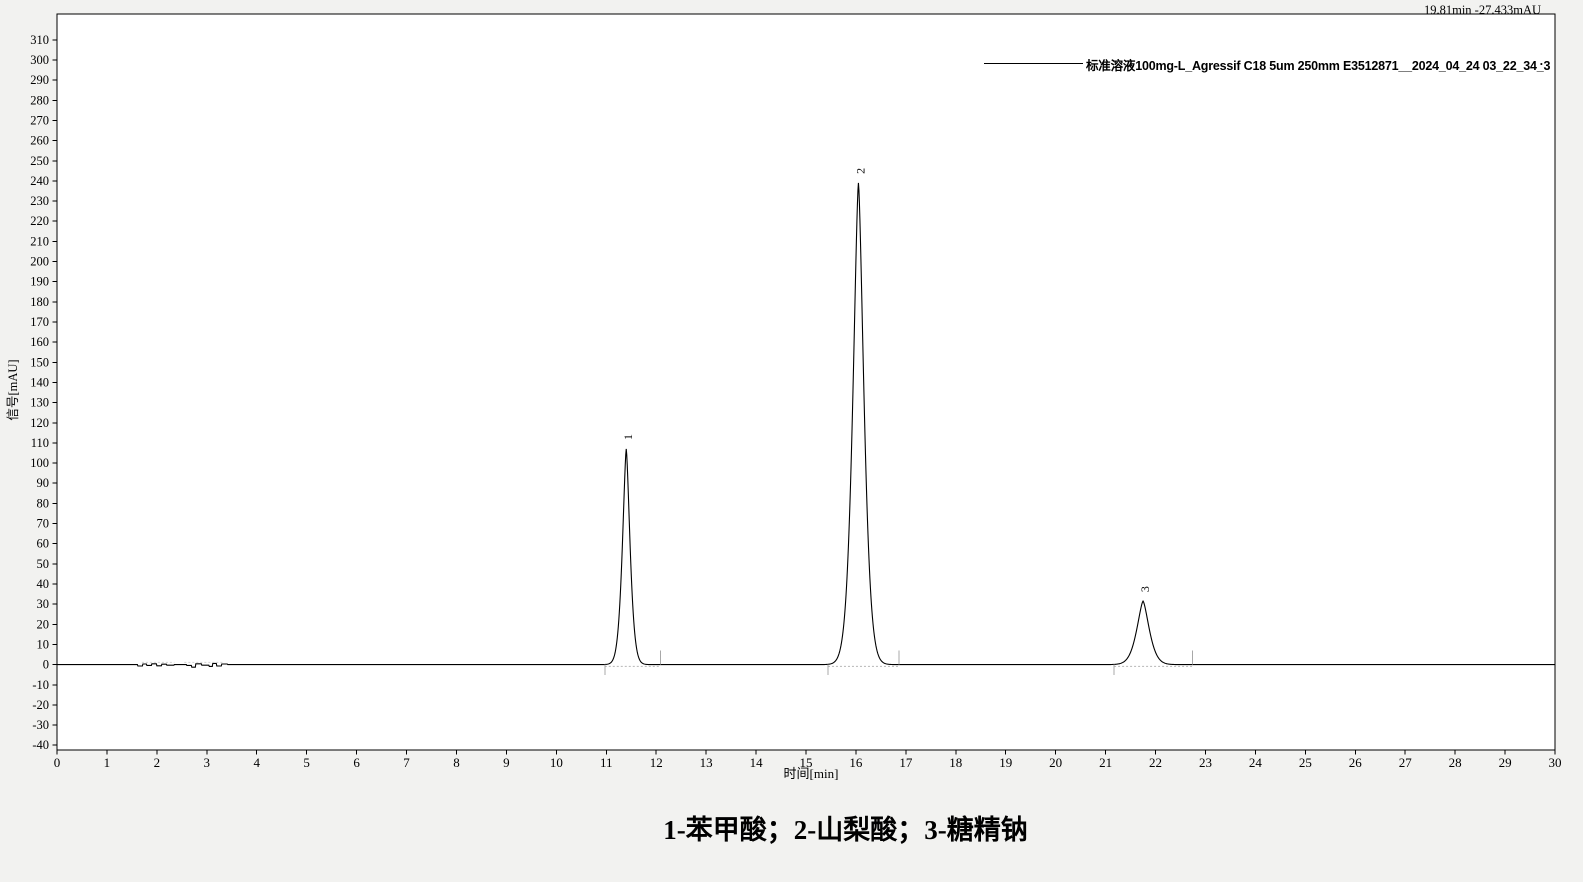  What do you see at coordinates (39, 282) in the screenshot?
I see `y-axis-tick-label: 190` at bounding box center [39, 282].